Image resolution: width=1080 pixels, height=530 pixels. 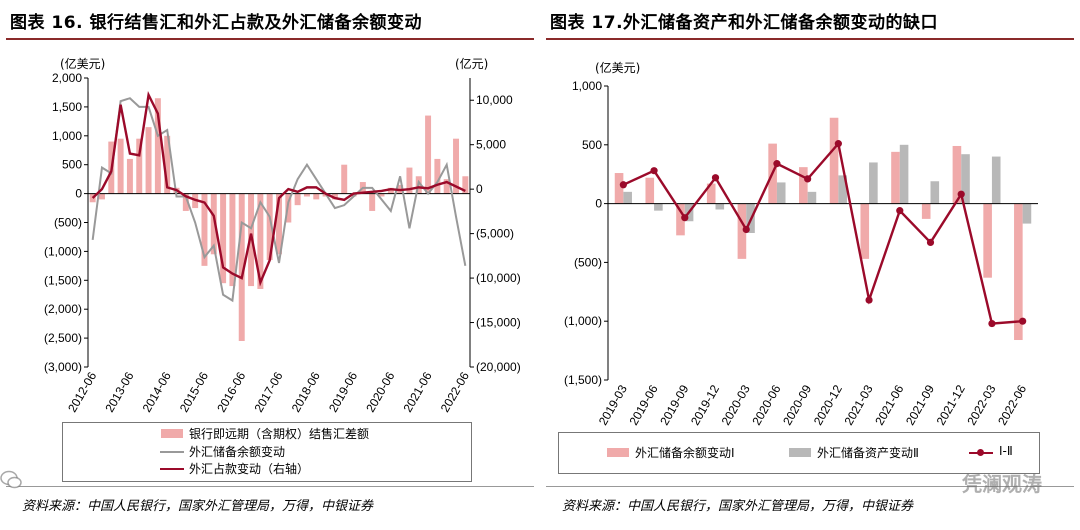 What do you see at coordinates (279, 434) in the screenshot?
I see `legend-label-fx-settlement: 银行即远期（含期权）结售汇差额` at bounding box center [279, 434].